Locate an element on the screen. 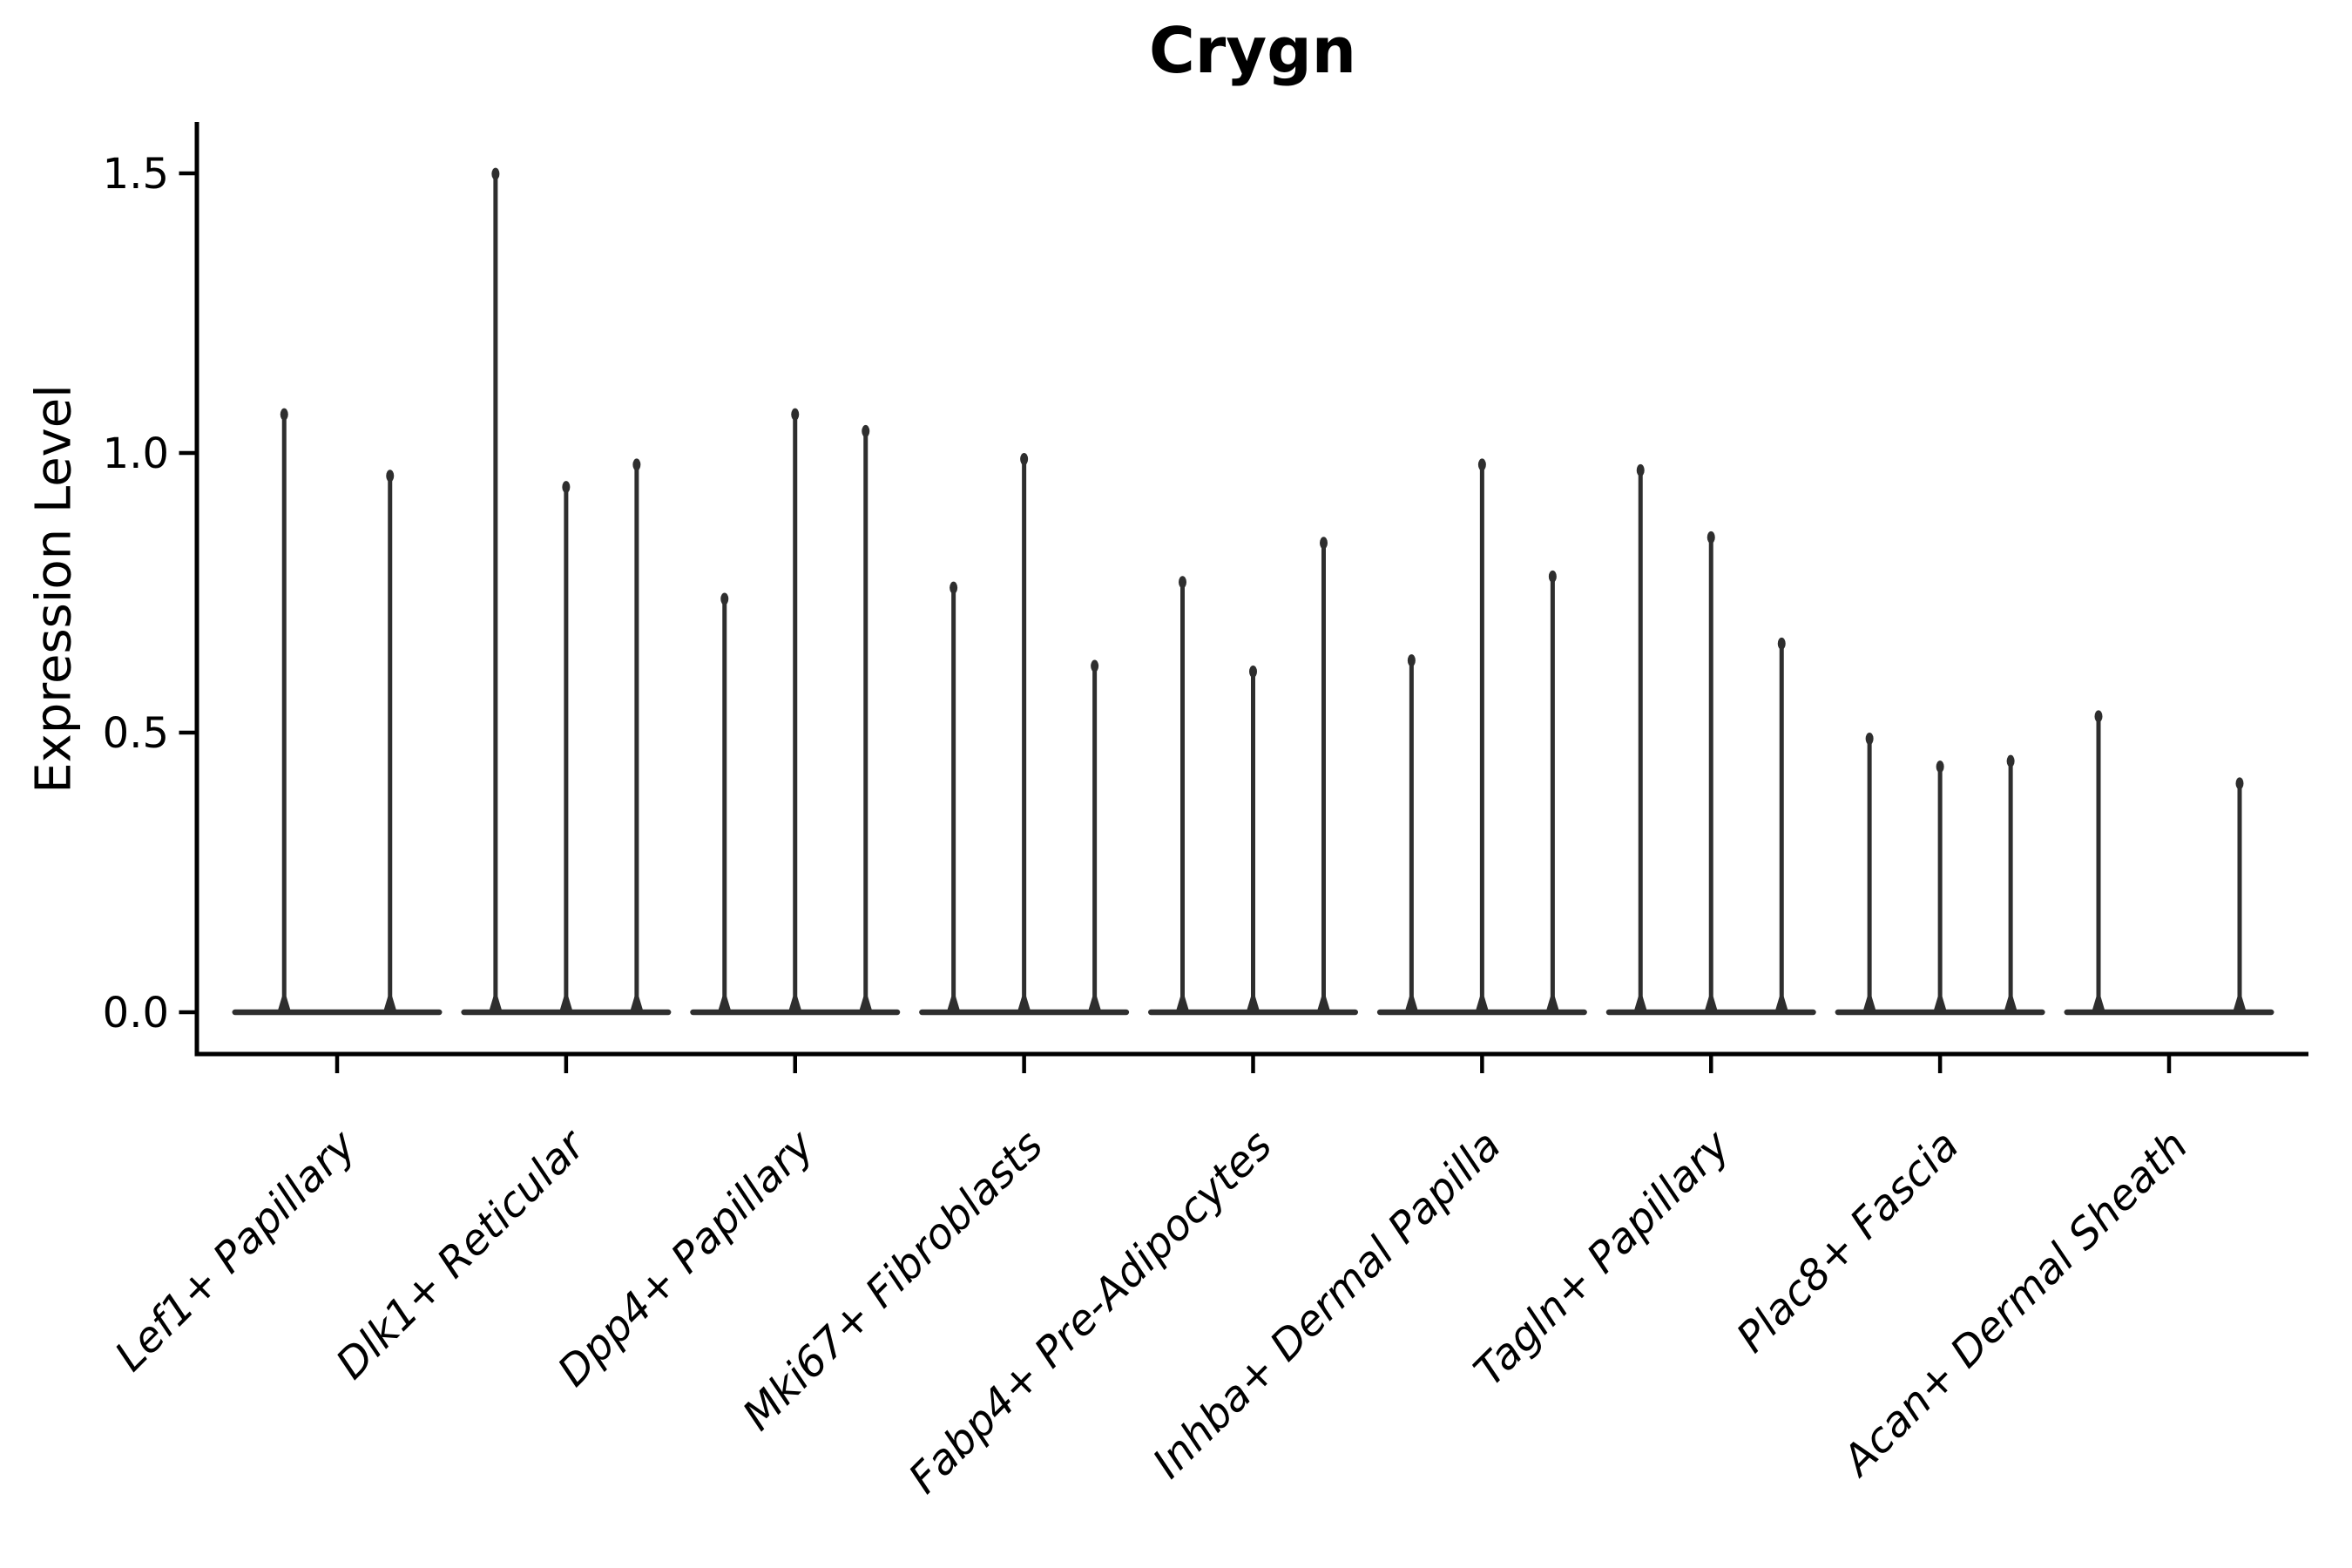 Image resolution: width=2352 pixels, height=1568 pixels. x-axis-spine is located at coordinates (1251, 1054).